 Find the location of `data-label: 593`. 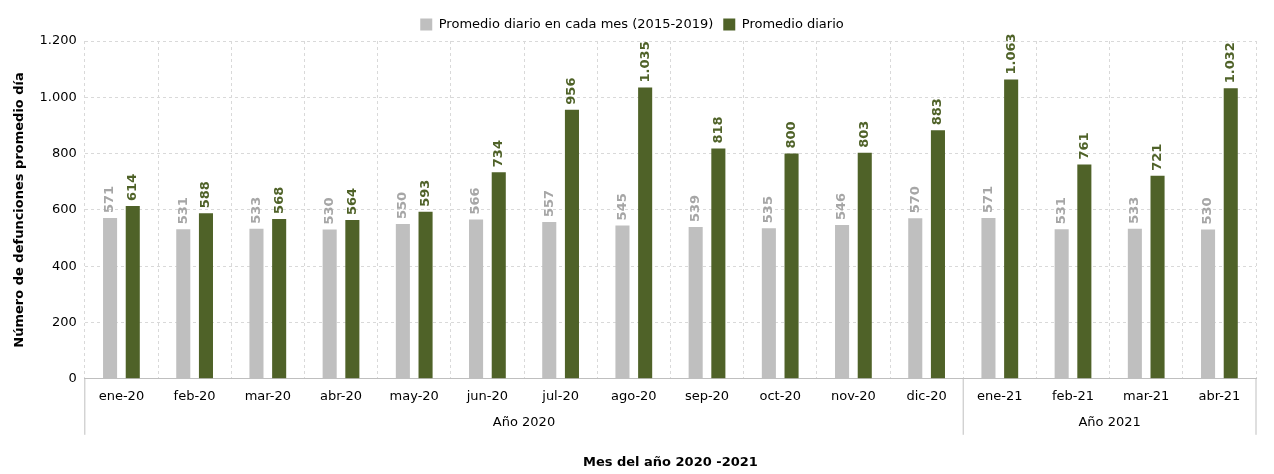

data-label: 593 is located at coordinates (424, 193).